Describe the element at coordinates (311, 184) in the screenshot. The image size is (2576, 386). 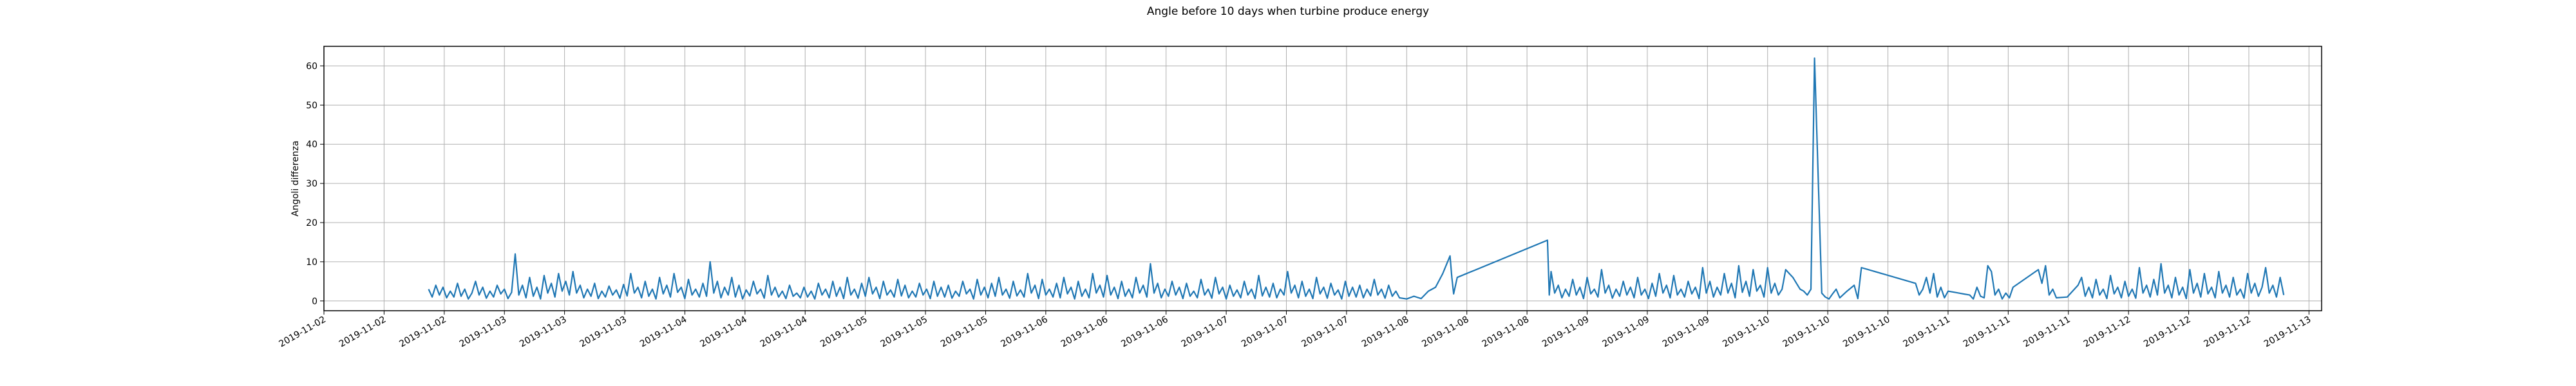
I see `y-tick-label: 30` at that location.